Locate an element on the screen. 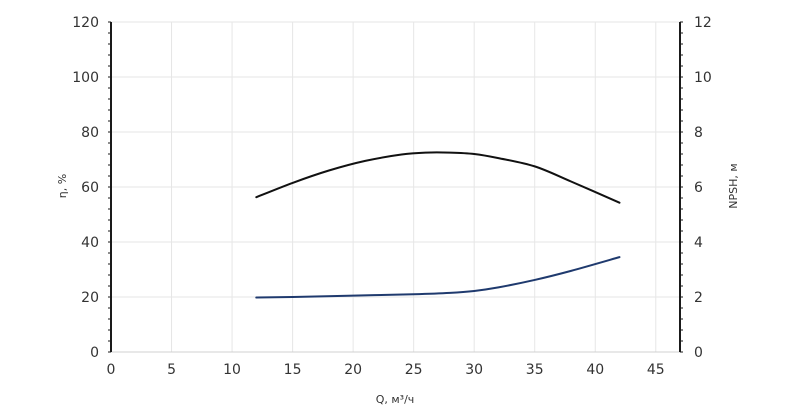  y-left-axis-title: η, % is located at coordinates (62, 186).